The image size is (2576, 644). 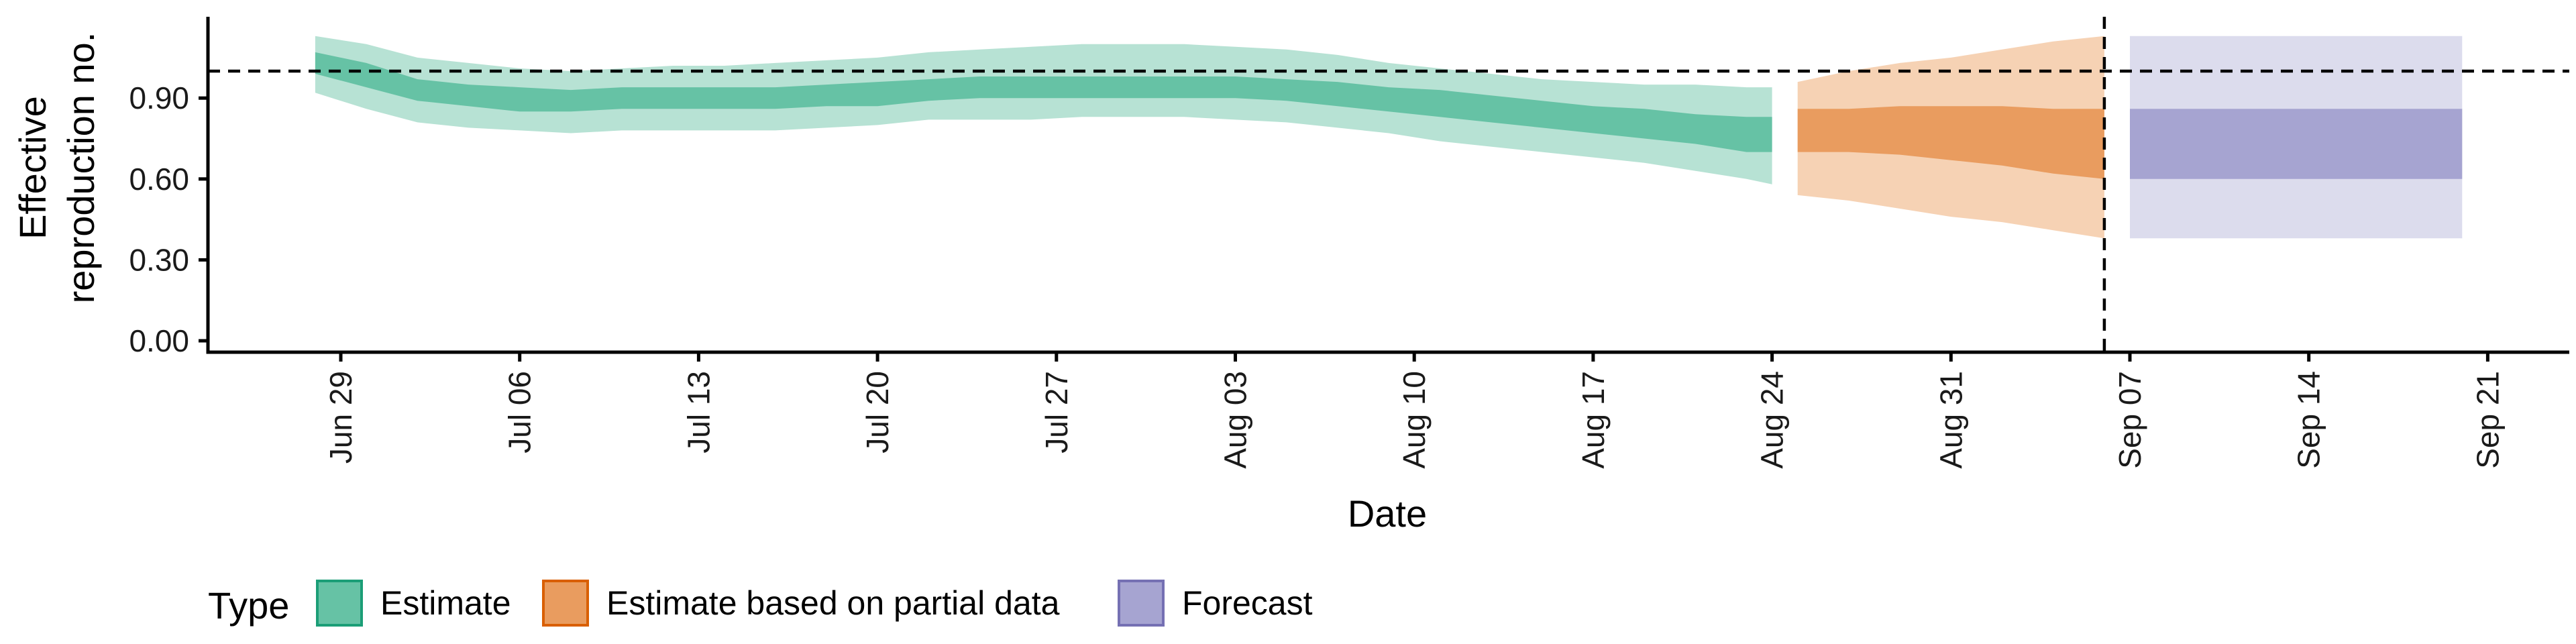 I want to click on y-axis-title-line: reproduction no., so click(x=81, y=168).